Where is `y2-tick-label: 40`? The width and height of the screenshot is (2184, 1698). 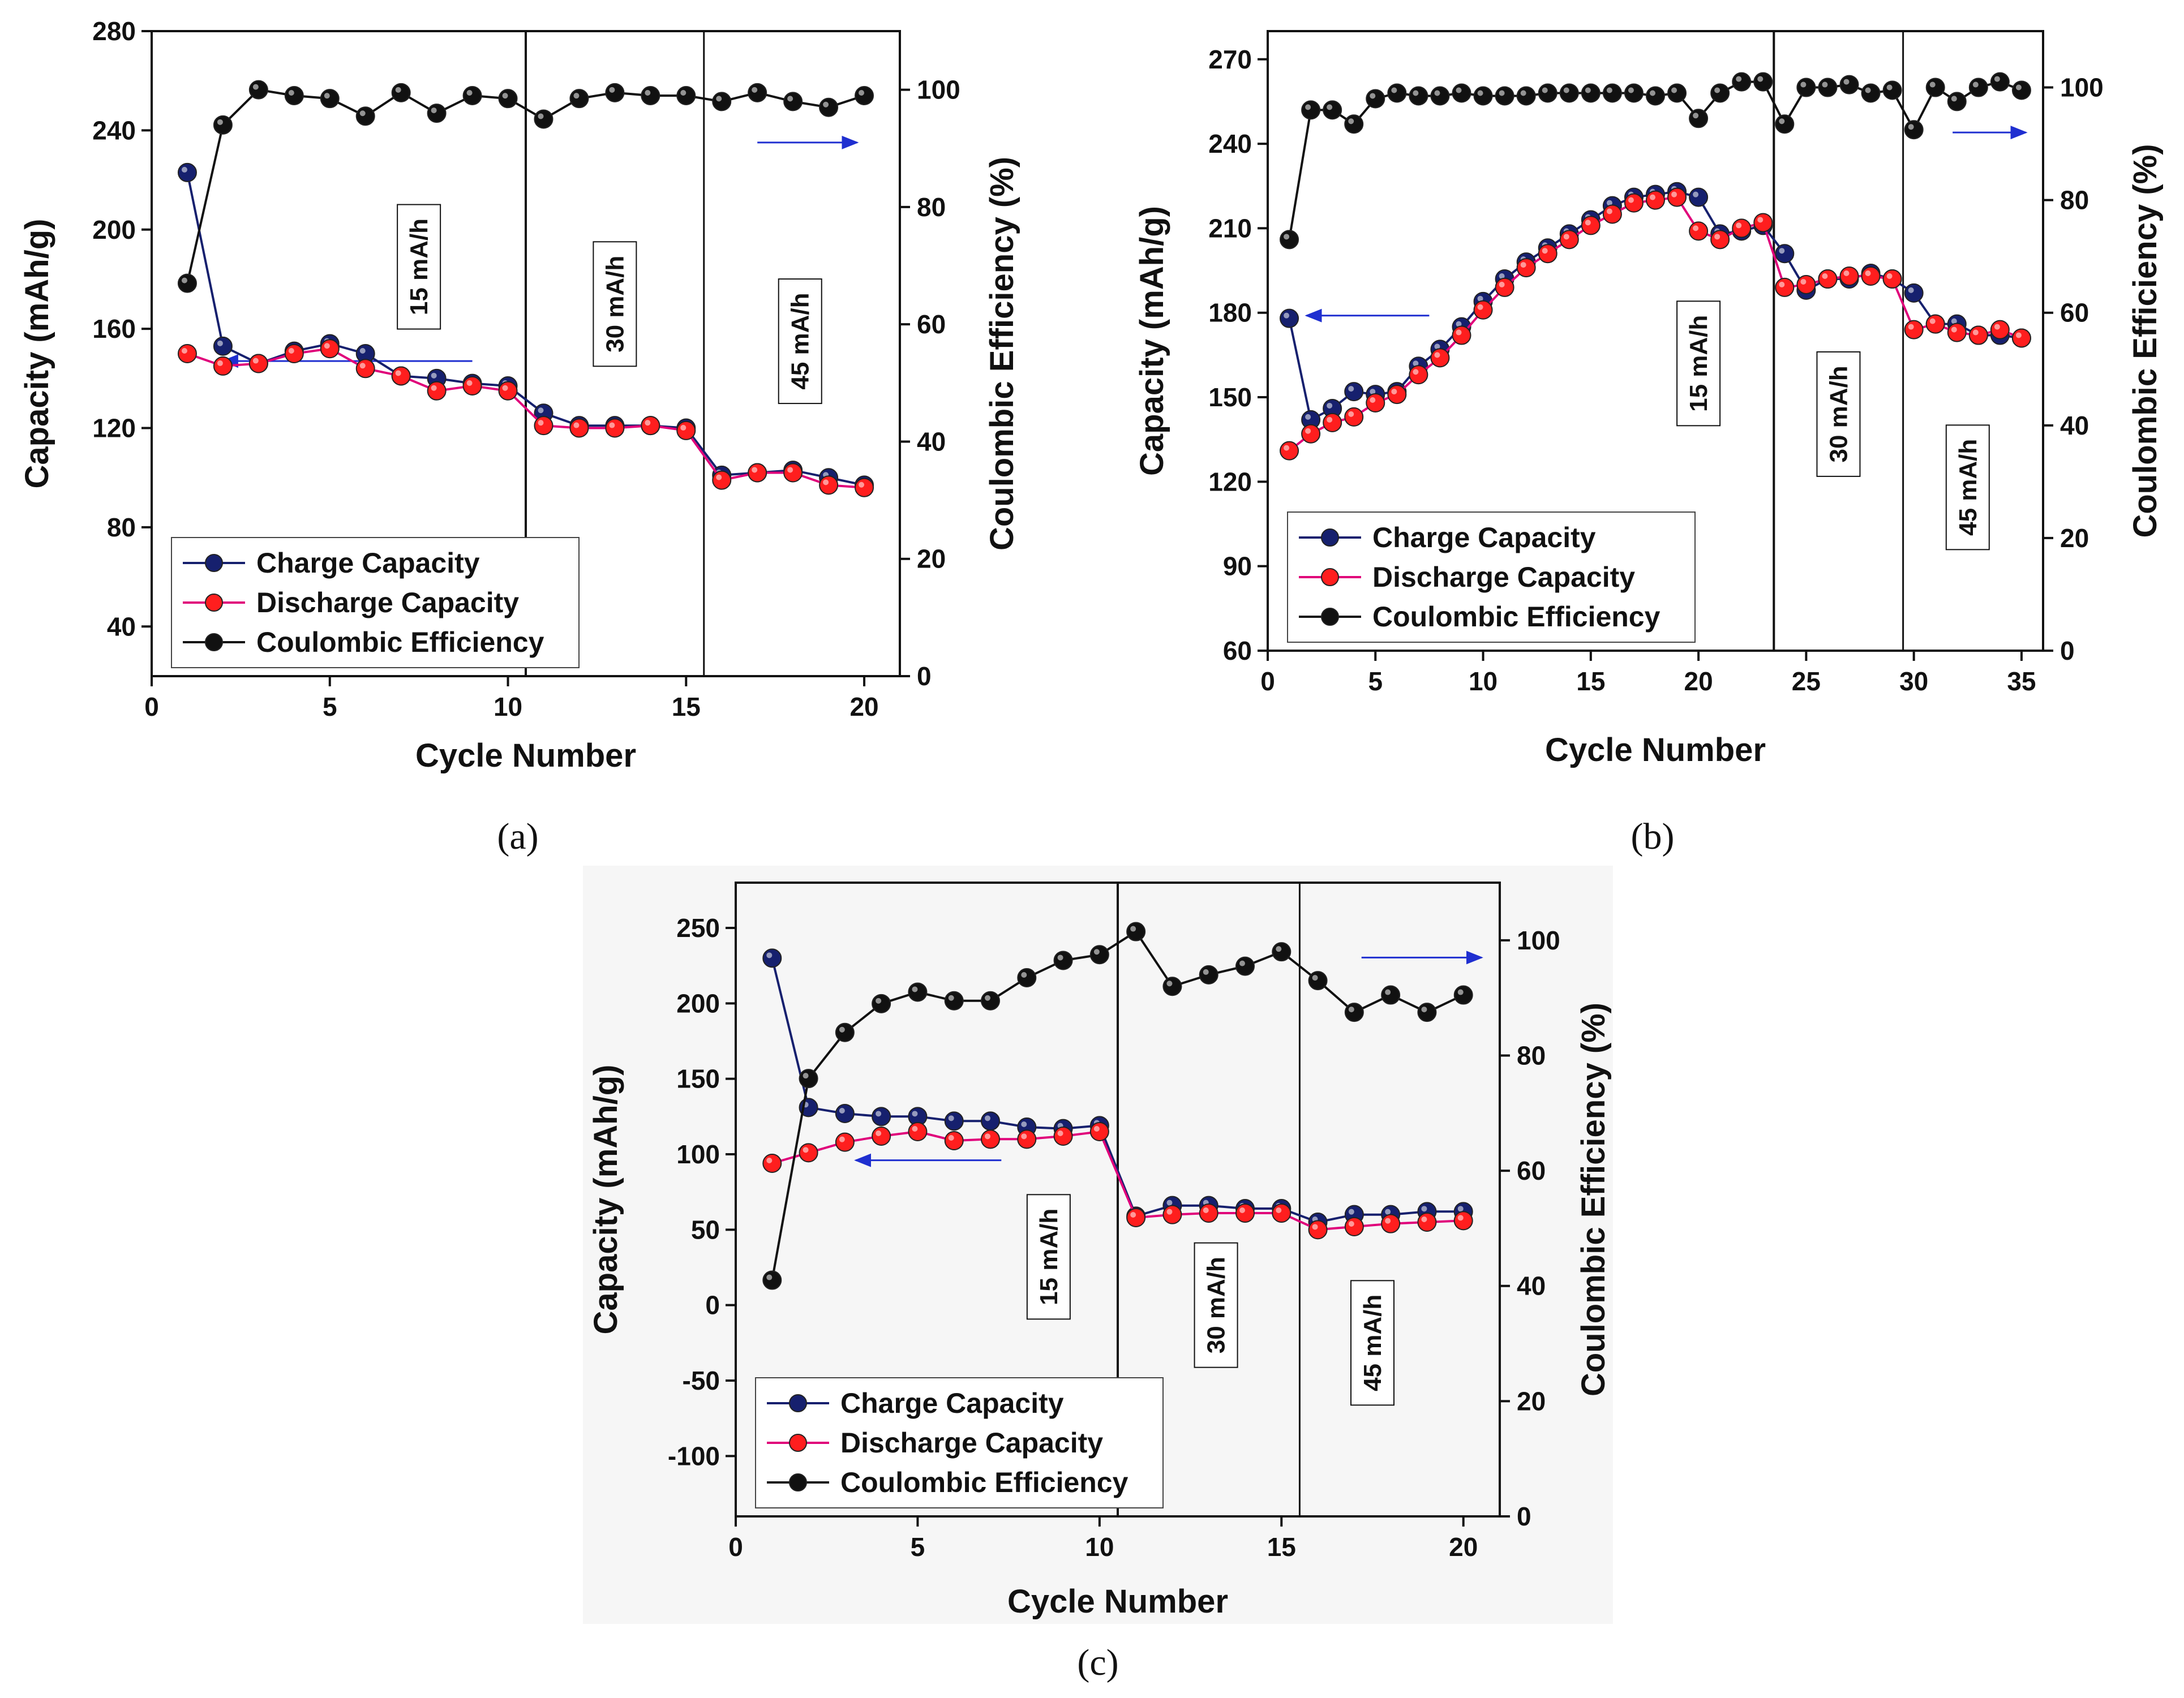 y2-tick-label: 40 is located at coordinates (2074, 425).